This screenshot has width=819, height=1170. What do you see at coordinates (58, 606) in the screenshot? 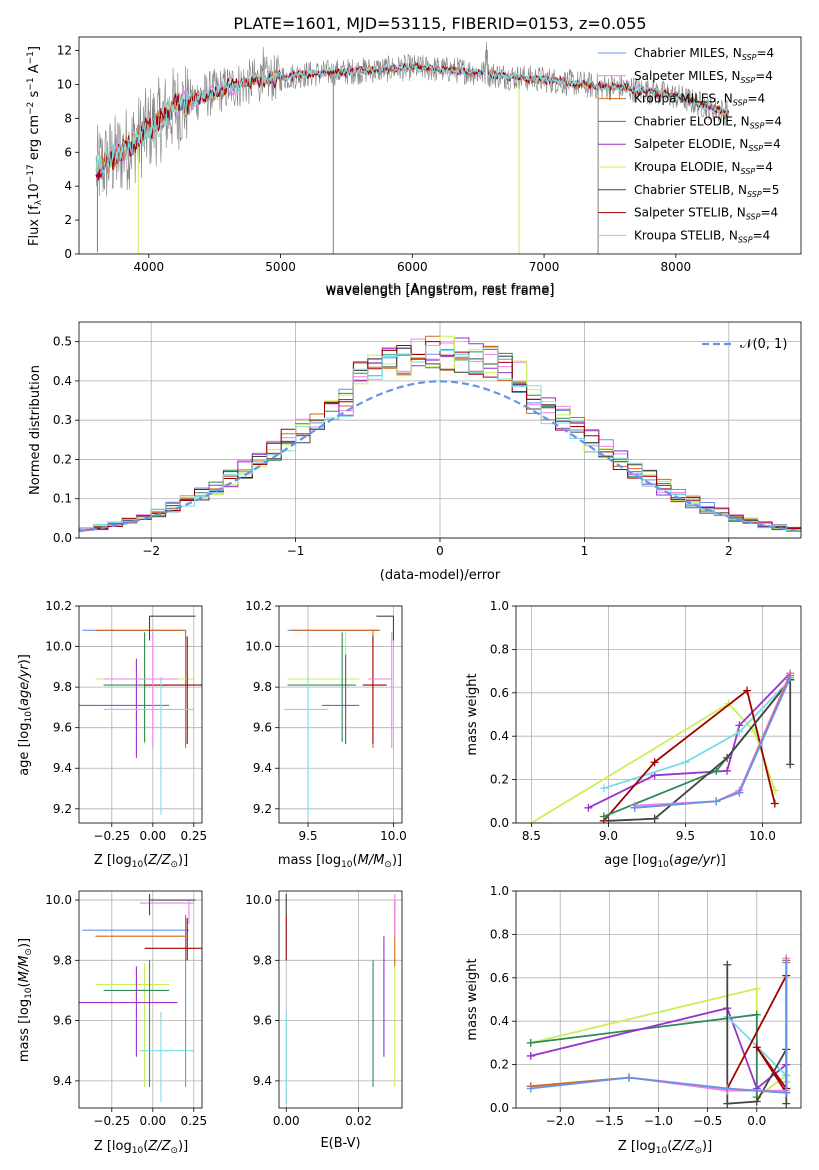
I see `y-tick-label: 10.2` at bounding box center [58, 606].